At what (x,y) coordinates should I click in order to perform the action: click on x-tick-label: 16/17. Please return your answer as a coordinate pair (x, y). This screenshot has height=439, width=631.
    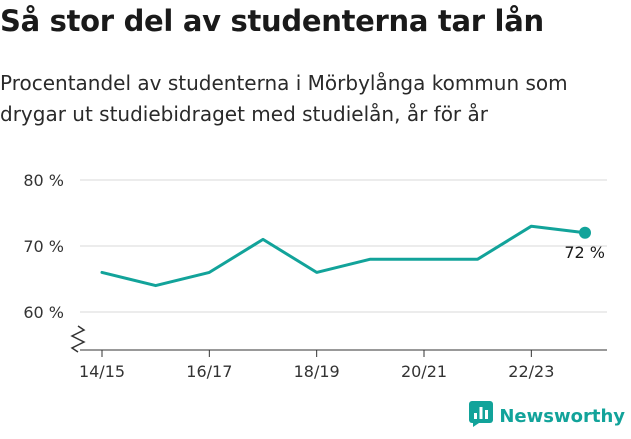
    Looking at the image, I should click on (209, 371).